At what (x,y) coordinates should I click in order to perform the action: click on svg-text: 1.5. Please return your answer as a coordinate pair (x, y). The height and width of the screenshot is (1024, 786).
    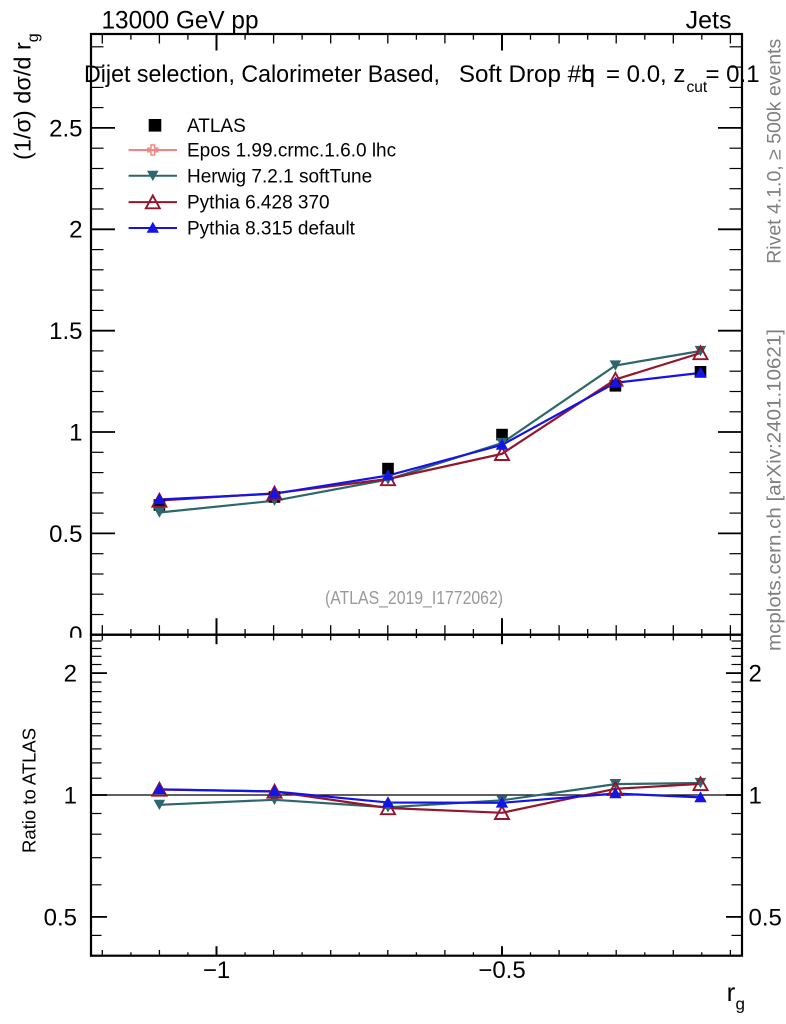
    Looking at the image, I should click on (65, 331).